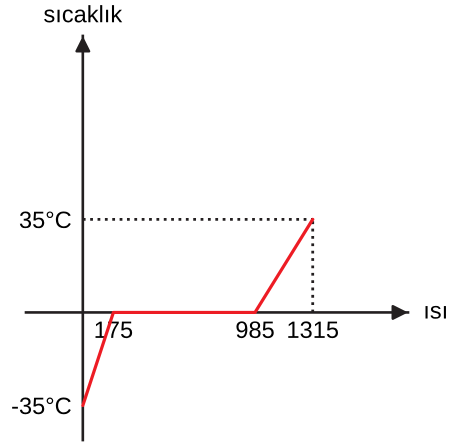  Describe the element at coordinates (45, 219) in the screenshot. I see `y-tick-label: 35°C` at that location.